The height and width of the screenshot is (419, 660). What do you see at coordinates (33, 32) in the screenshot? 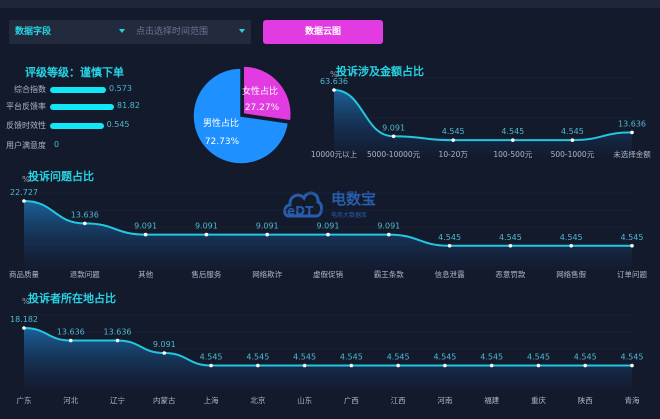
I see `field-select: 数据字段` at bounding box center [33, 32].